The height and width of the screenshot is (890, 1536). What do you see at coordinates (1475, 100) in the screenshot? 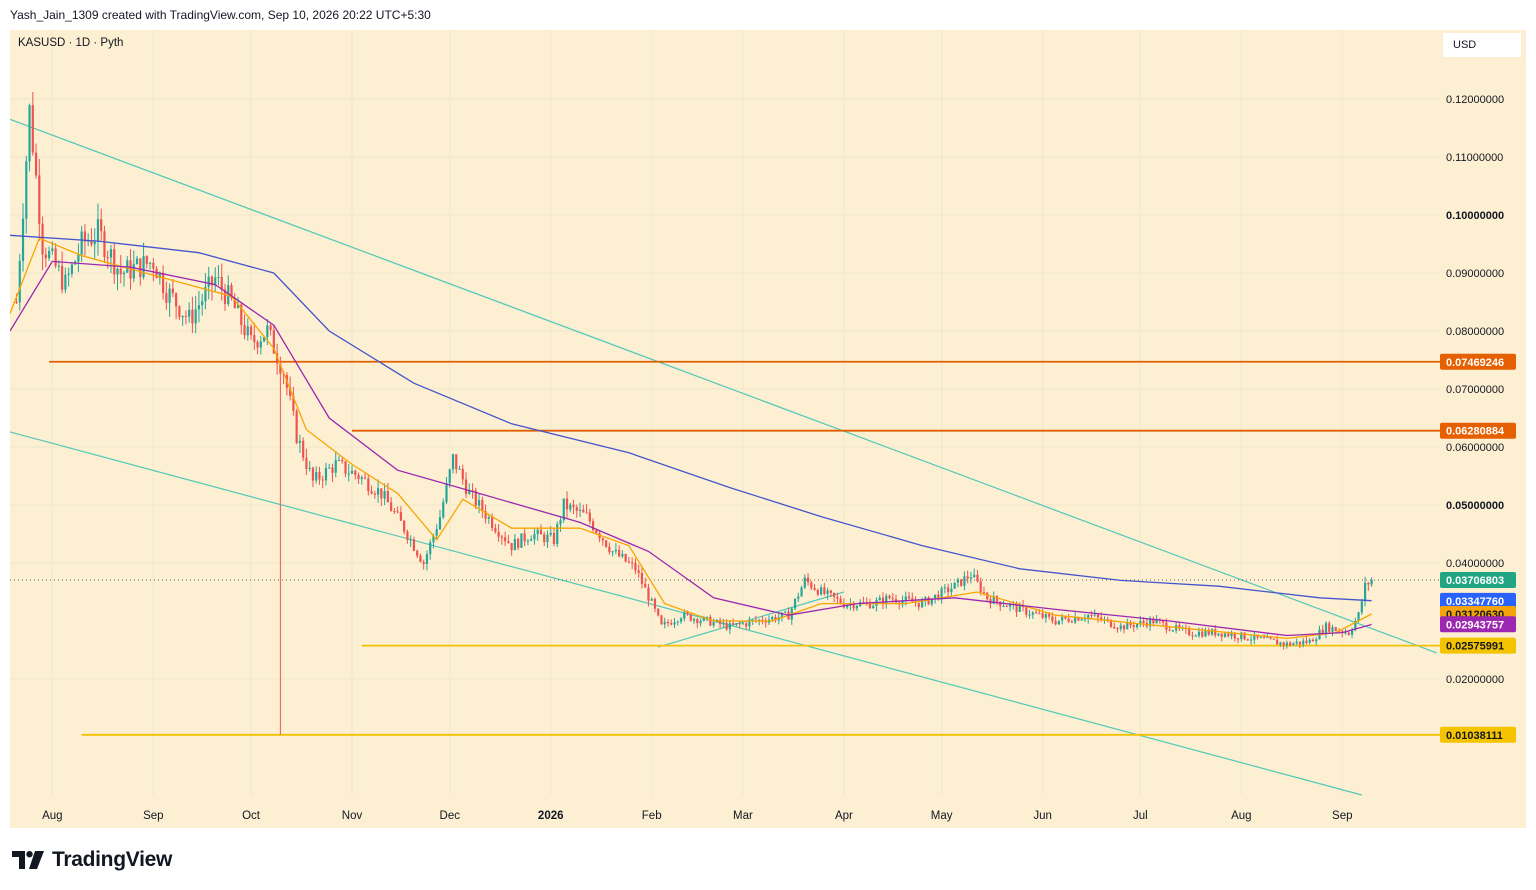
I see `y-axis-tick-label: 0.12000000` at bounding box center [1475, 100].